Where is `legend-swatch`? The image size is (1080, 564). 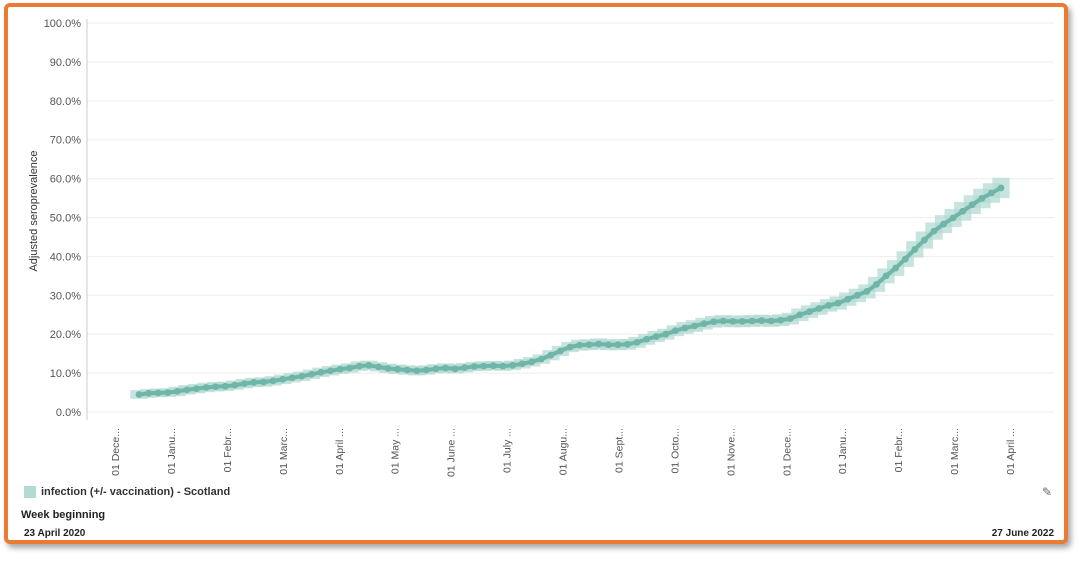
legend-swatch is located at coordinates (30, 492).